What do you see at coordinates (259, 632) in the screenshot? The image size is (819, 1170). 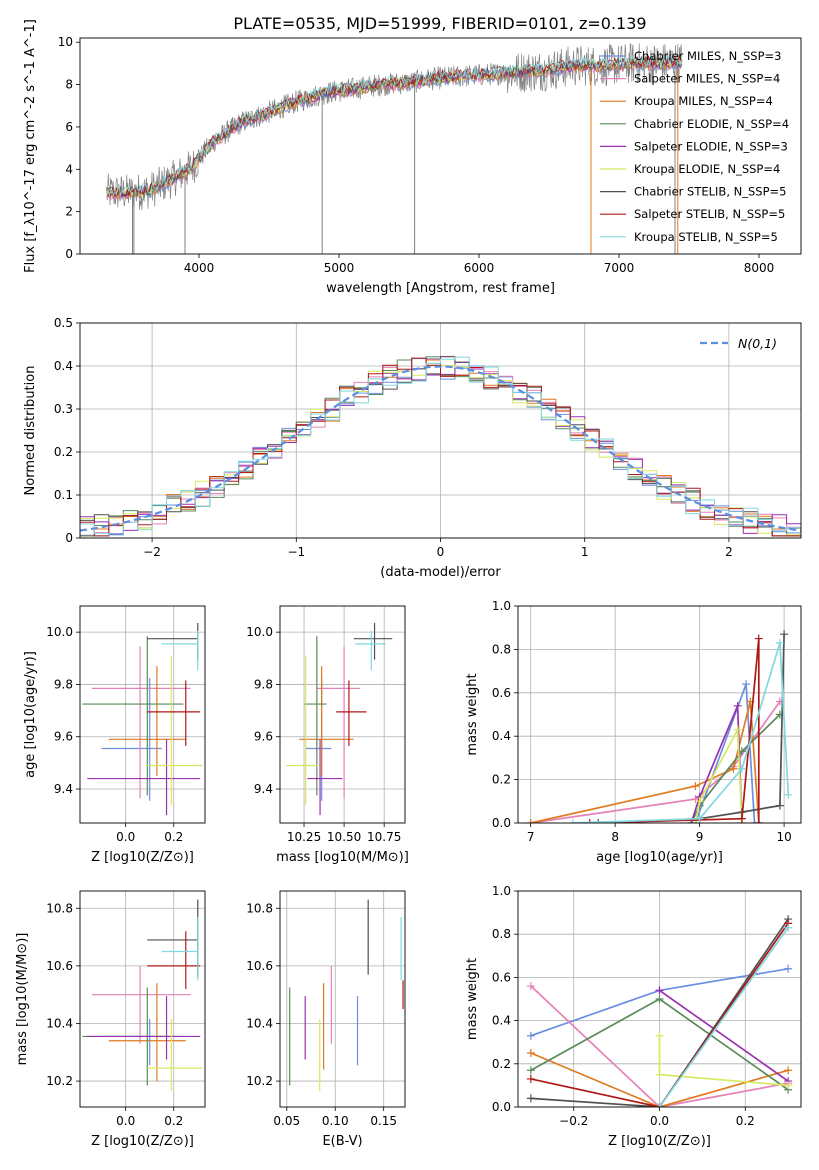 I see `y-tick-label: 10.0` at bounding box center [259, 632].